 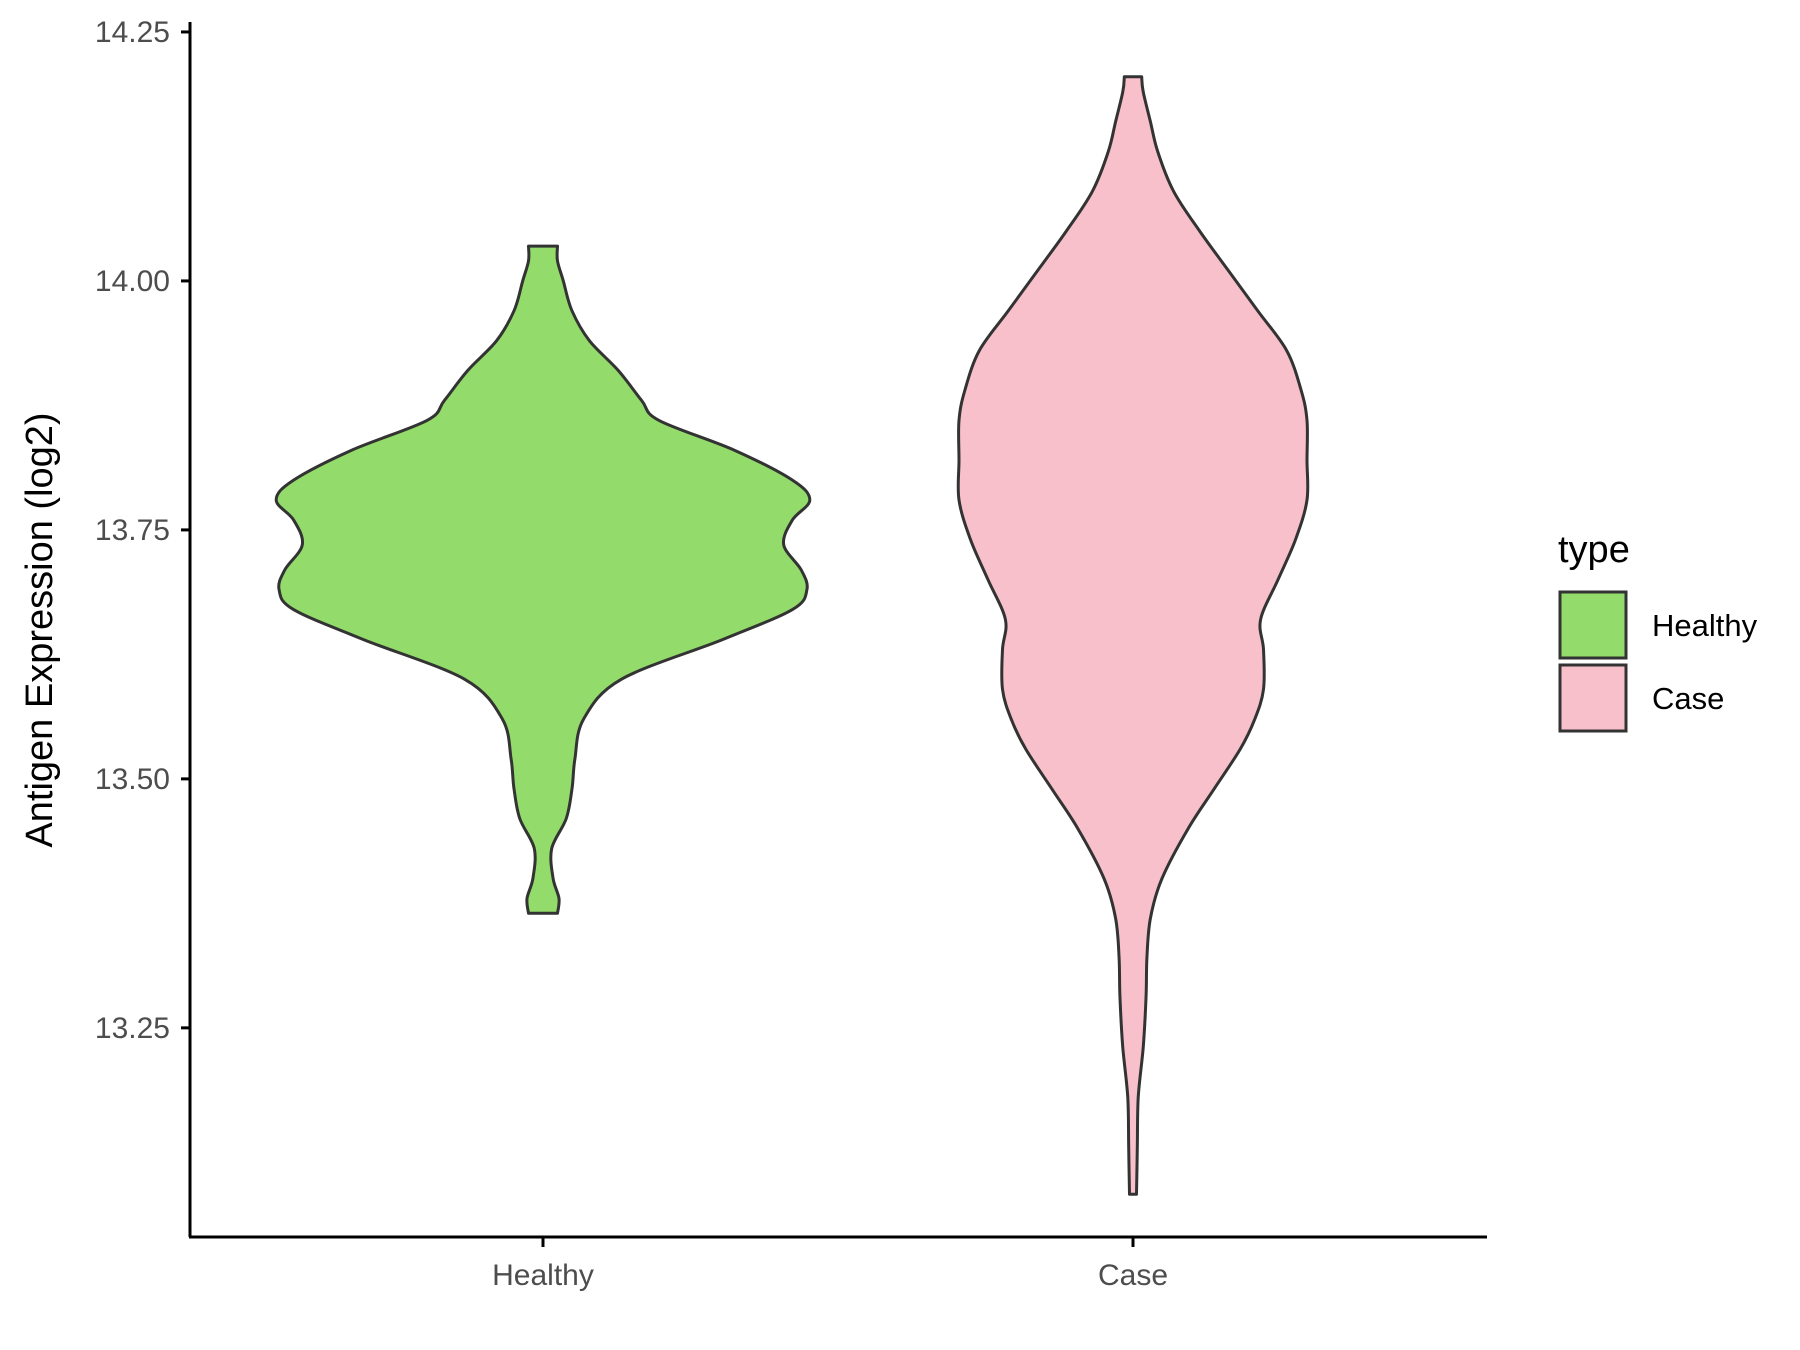 I want to click on legend: type Healthy Case, so click(x=1658, y=631).